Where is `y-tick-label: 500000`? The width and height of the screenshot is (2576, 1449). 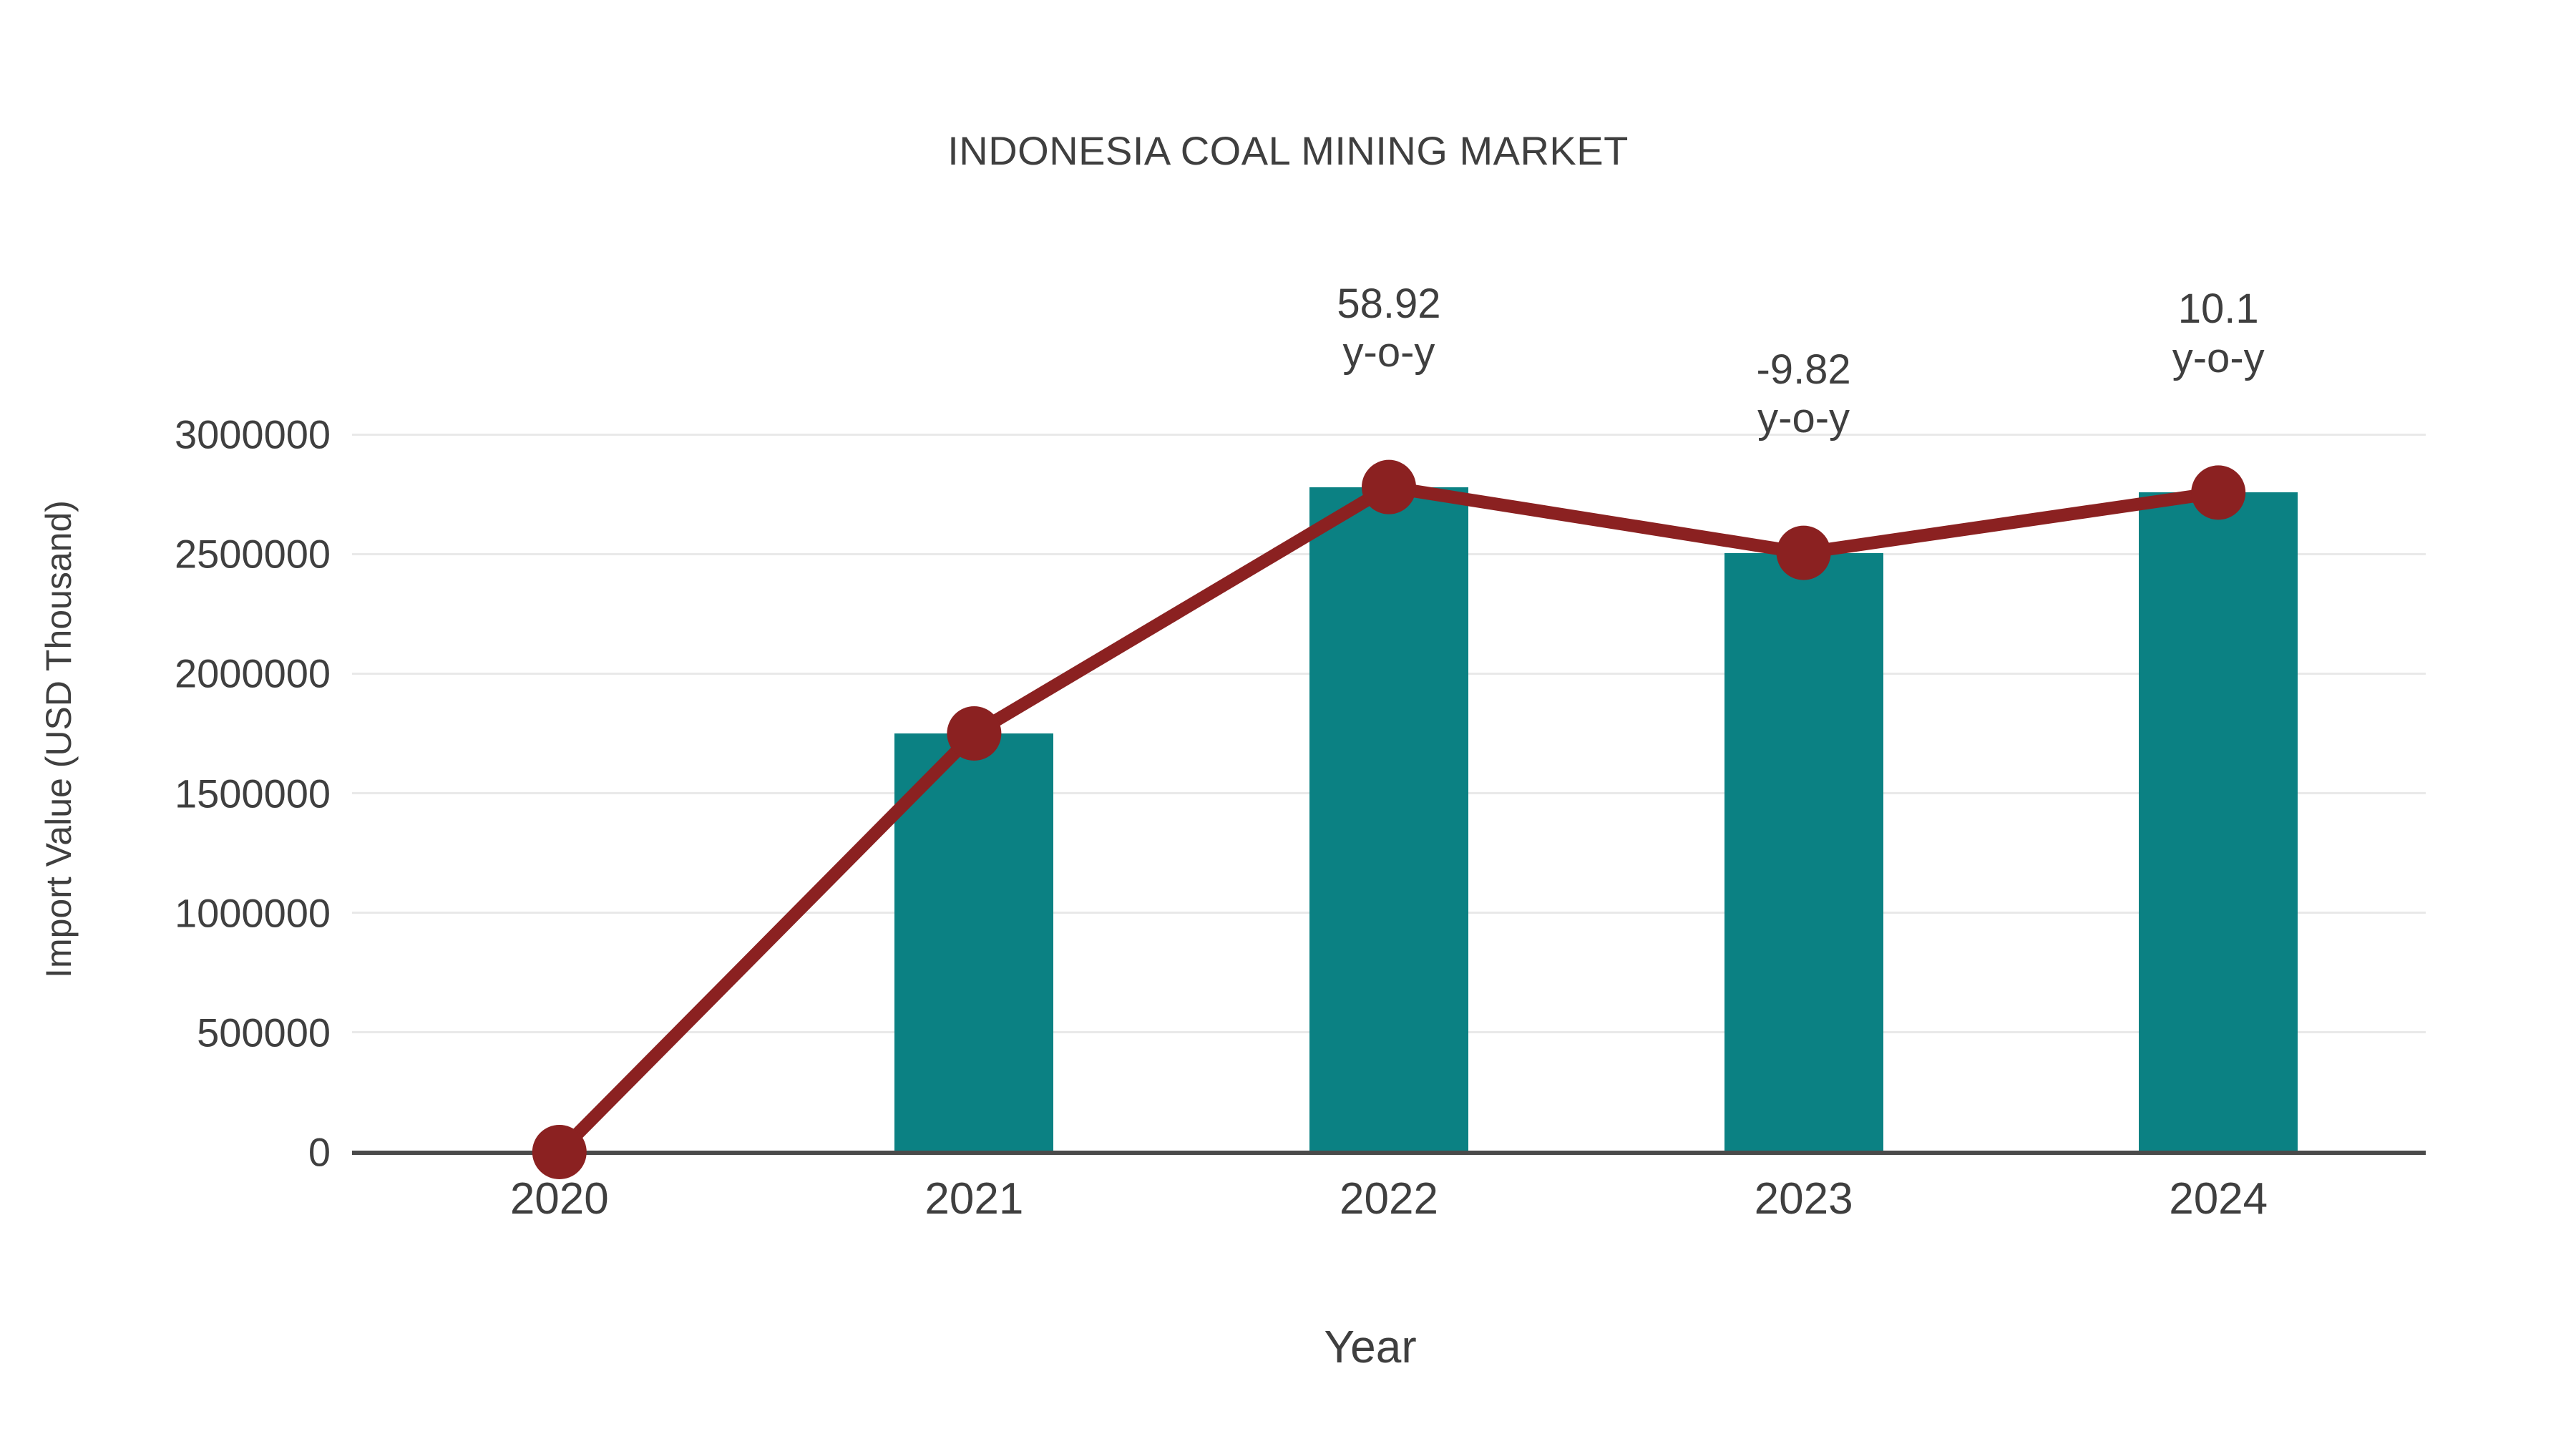 y-tick-label: 500000 is located at coordinates (264, 1032).